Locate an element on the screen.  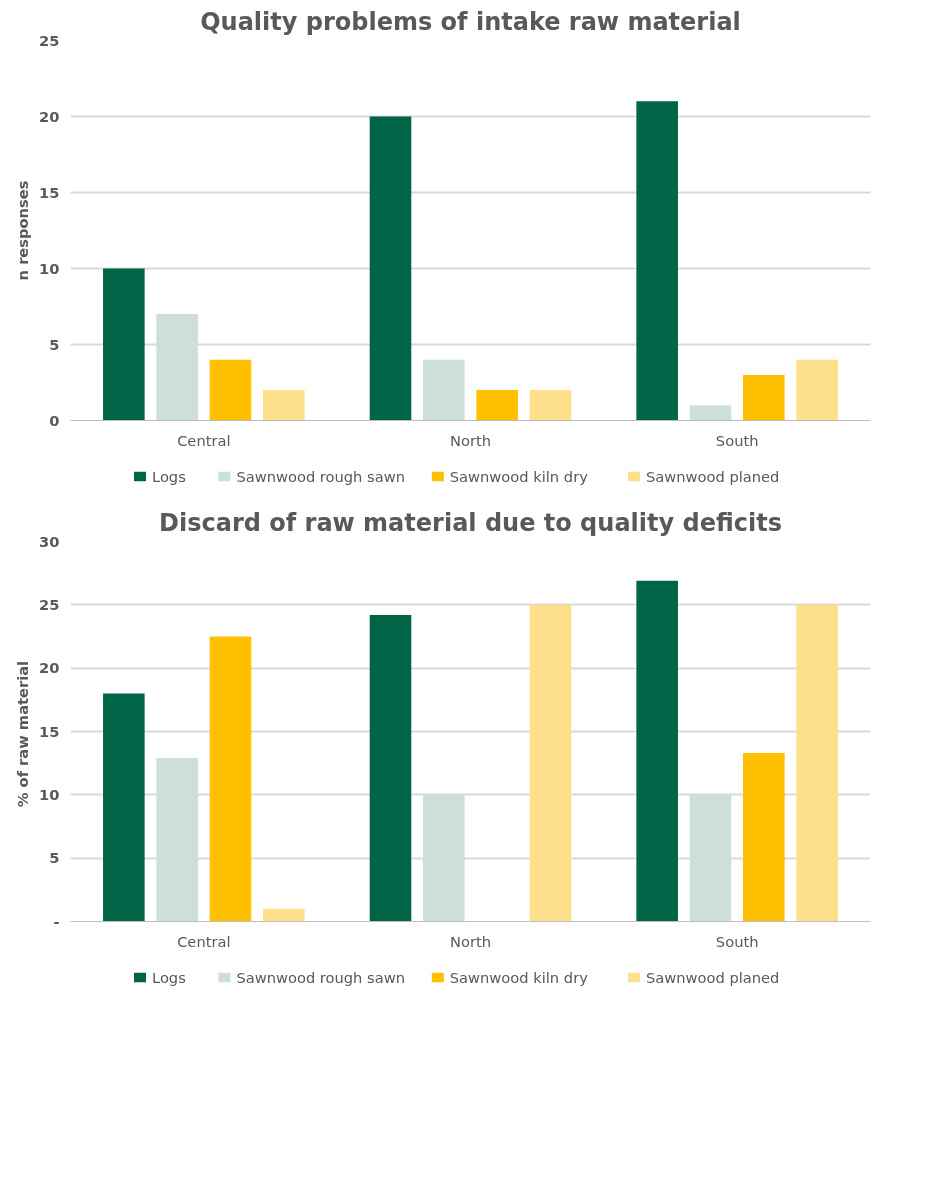
chart-title: Quality problems of intake raw material is located at coordinates (470, 21).